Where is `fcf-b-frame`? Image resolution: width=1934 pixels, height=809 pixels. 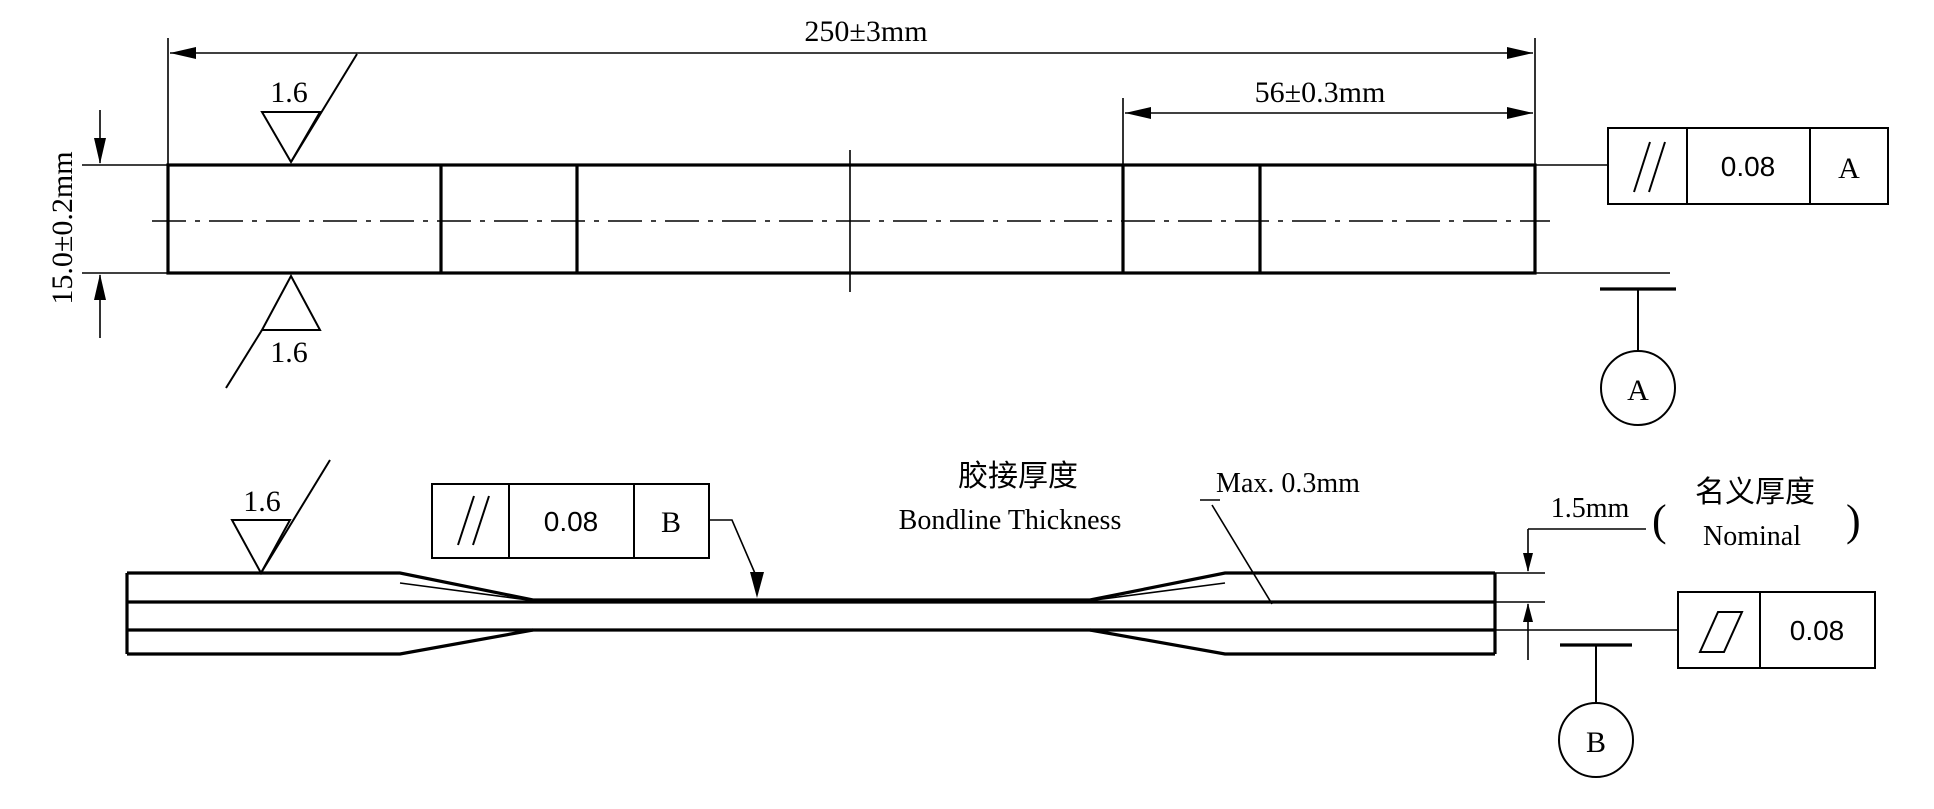
fcf-b-frame is located at coordinates (570, 521).